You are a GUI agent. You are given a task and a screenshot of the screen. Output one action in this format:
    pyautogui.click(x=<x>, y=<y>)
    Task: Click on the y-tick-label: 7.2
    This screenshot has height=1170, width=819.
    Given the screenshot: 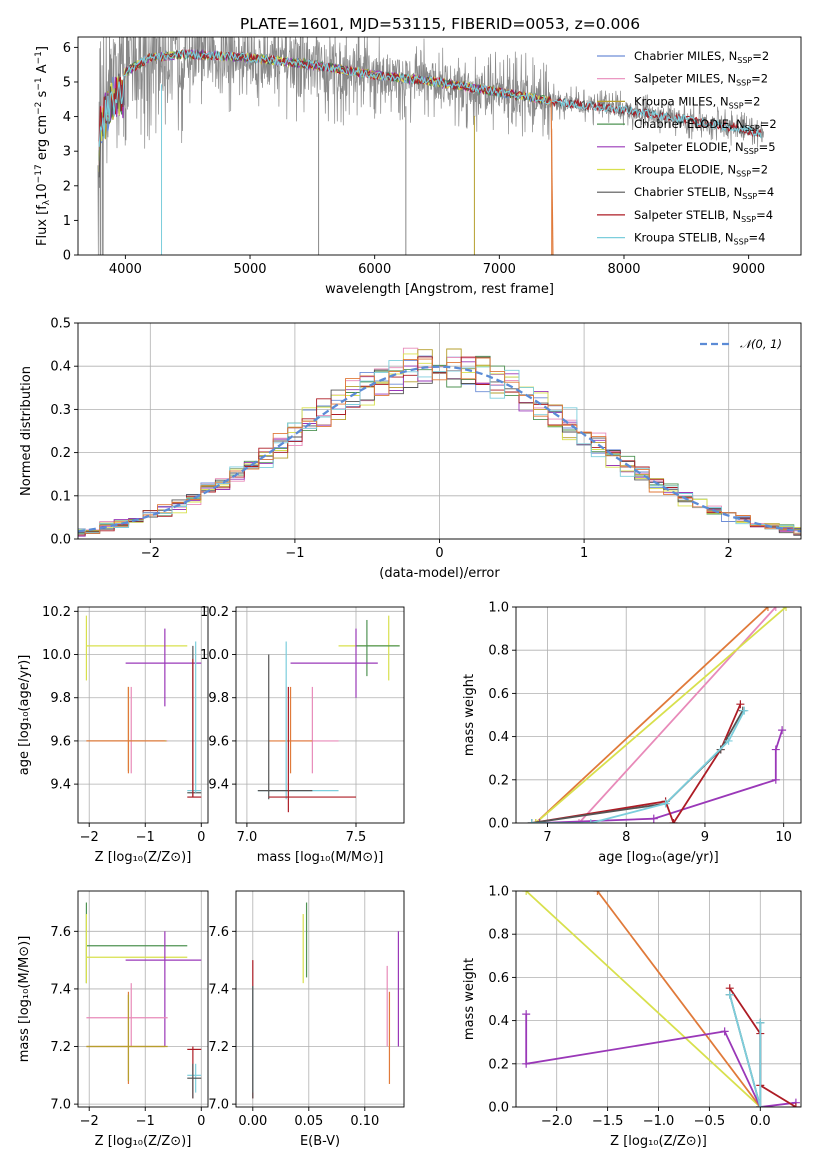 What is the action you would take?
    pyautogui.click(x=218, y=1047)
    